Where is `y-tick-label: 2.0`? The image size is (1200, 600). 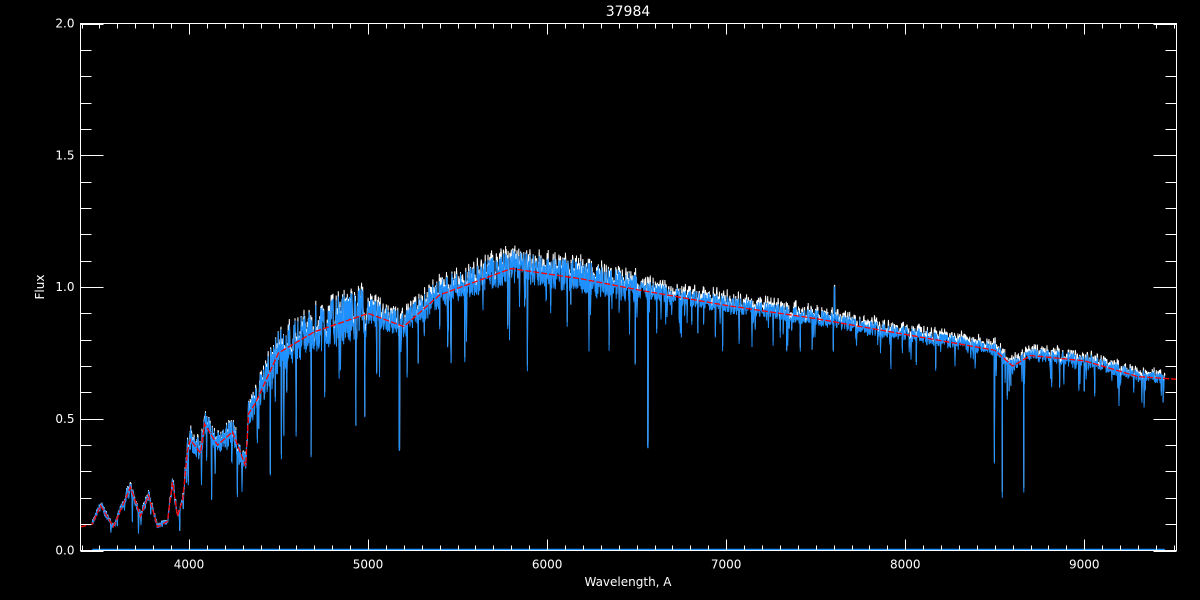
y-tick-label: 2.0 is located at coordinates (64, 24).